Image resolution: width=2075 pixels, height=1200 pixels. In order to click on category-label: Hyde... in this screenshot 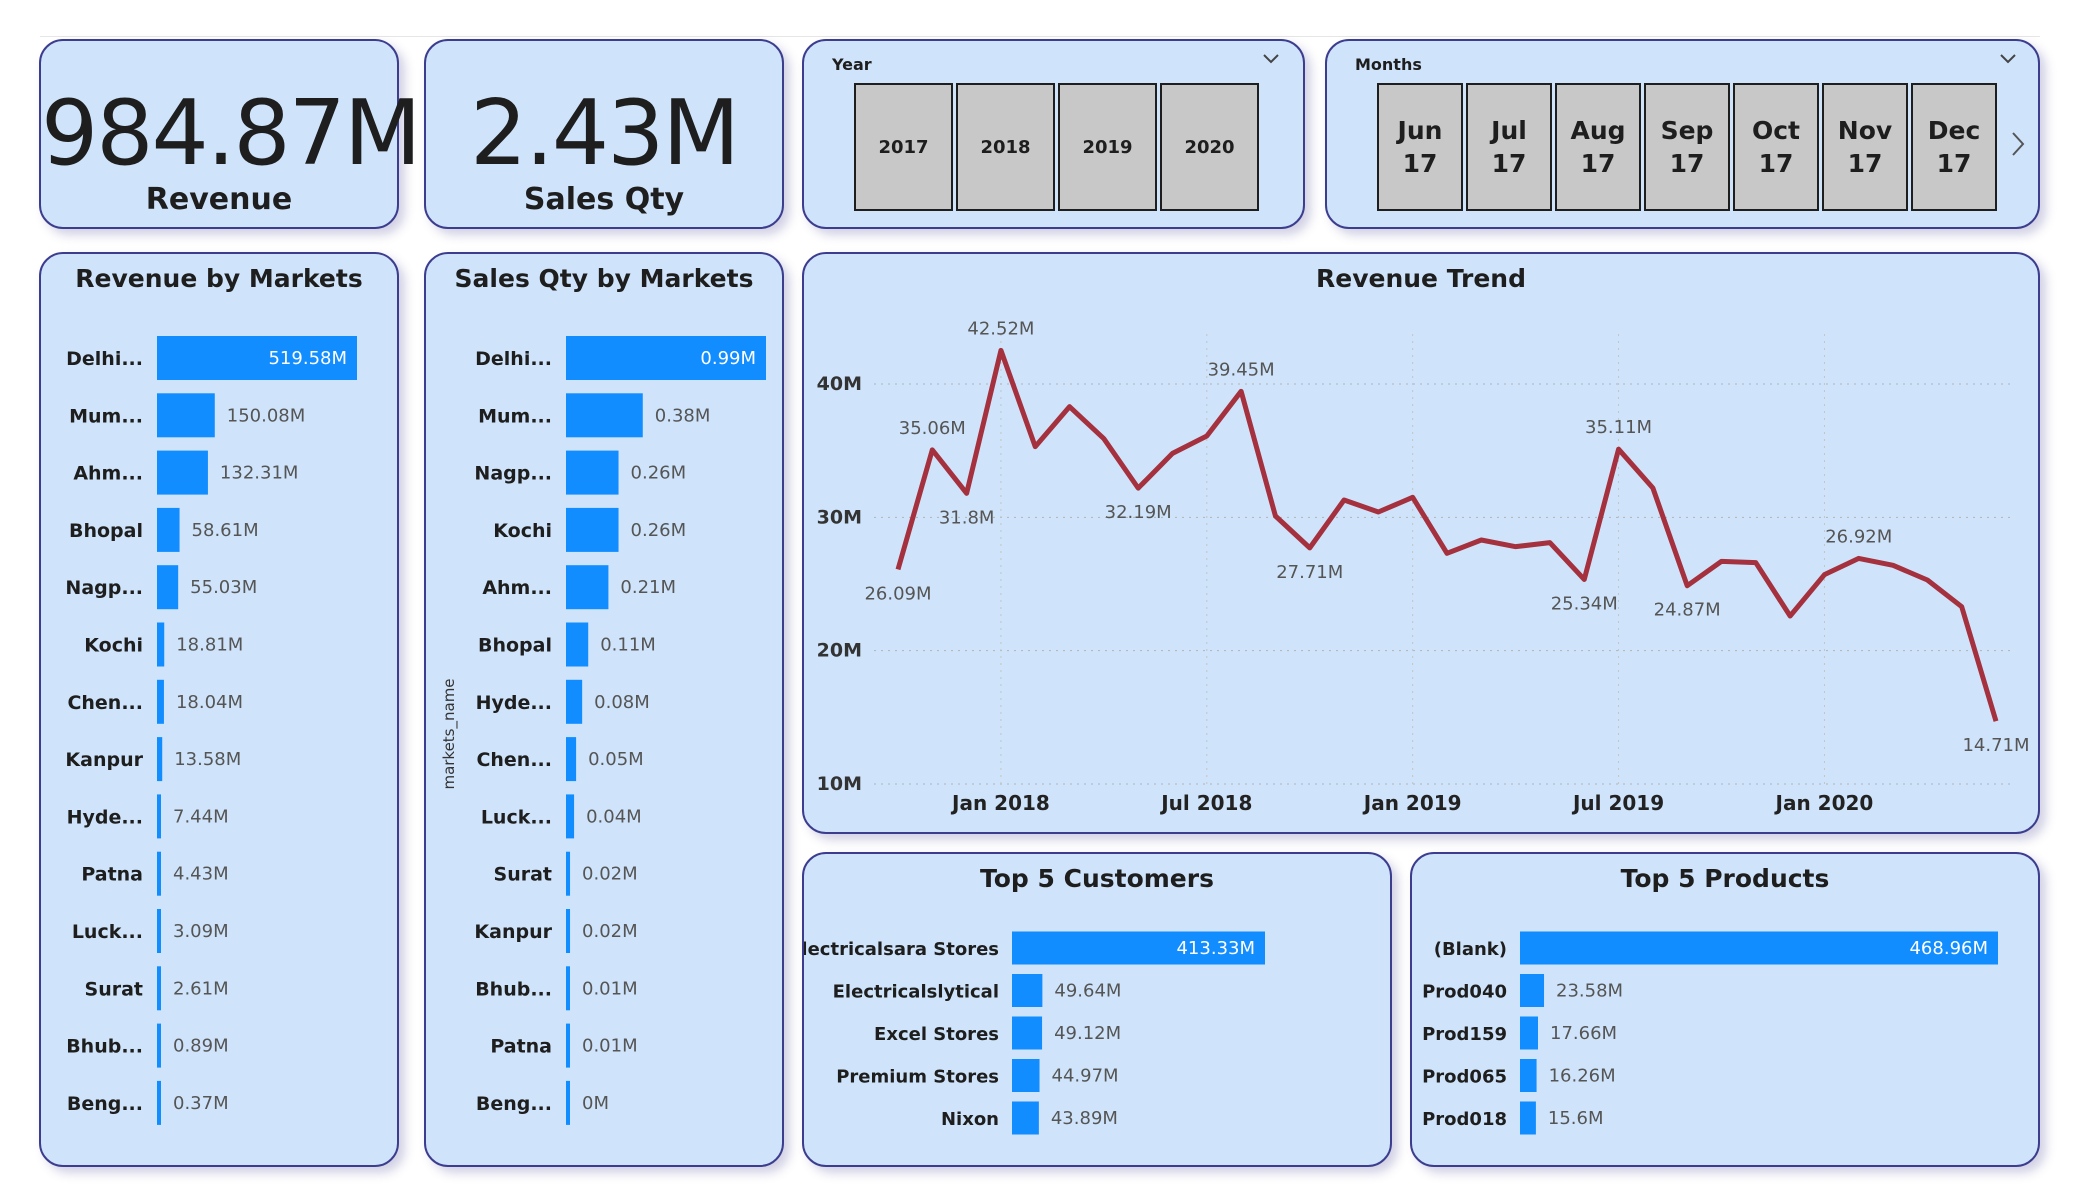, I will do `click(514, 703)`.